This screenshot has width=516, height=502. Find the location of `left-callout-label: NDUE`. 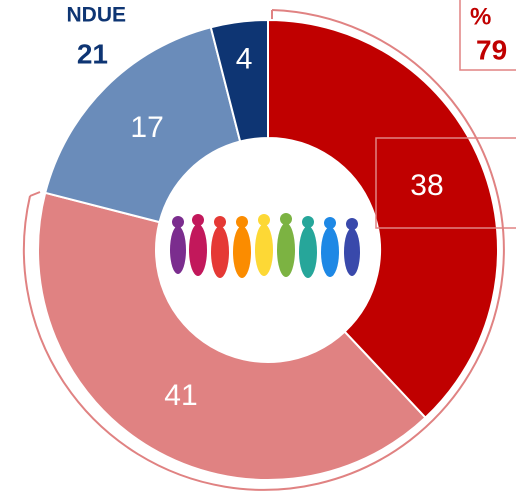

left-callout-label: NDUE is located at coordinates (96, 15).